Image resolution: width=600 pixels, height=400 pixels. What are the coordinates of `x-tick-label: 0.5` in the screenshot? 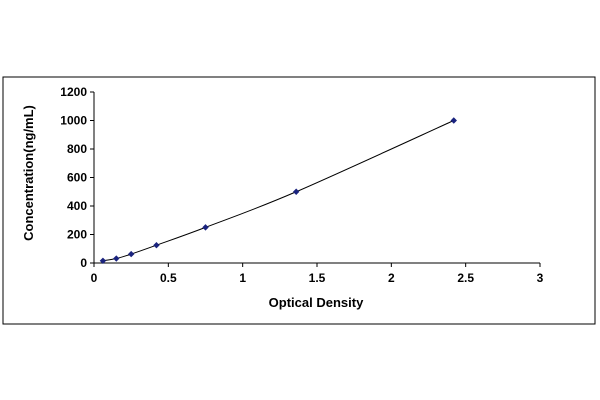 It's located at (168, 278).